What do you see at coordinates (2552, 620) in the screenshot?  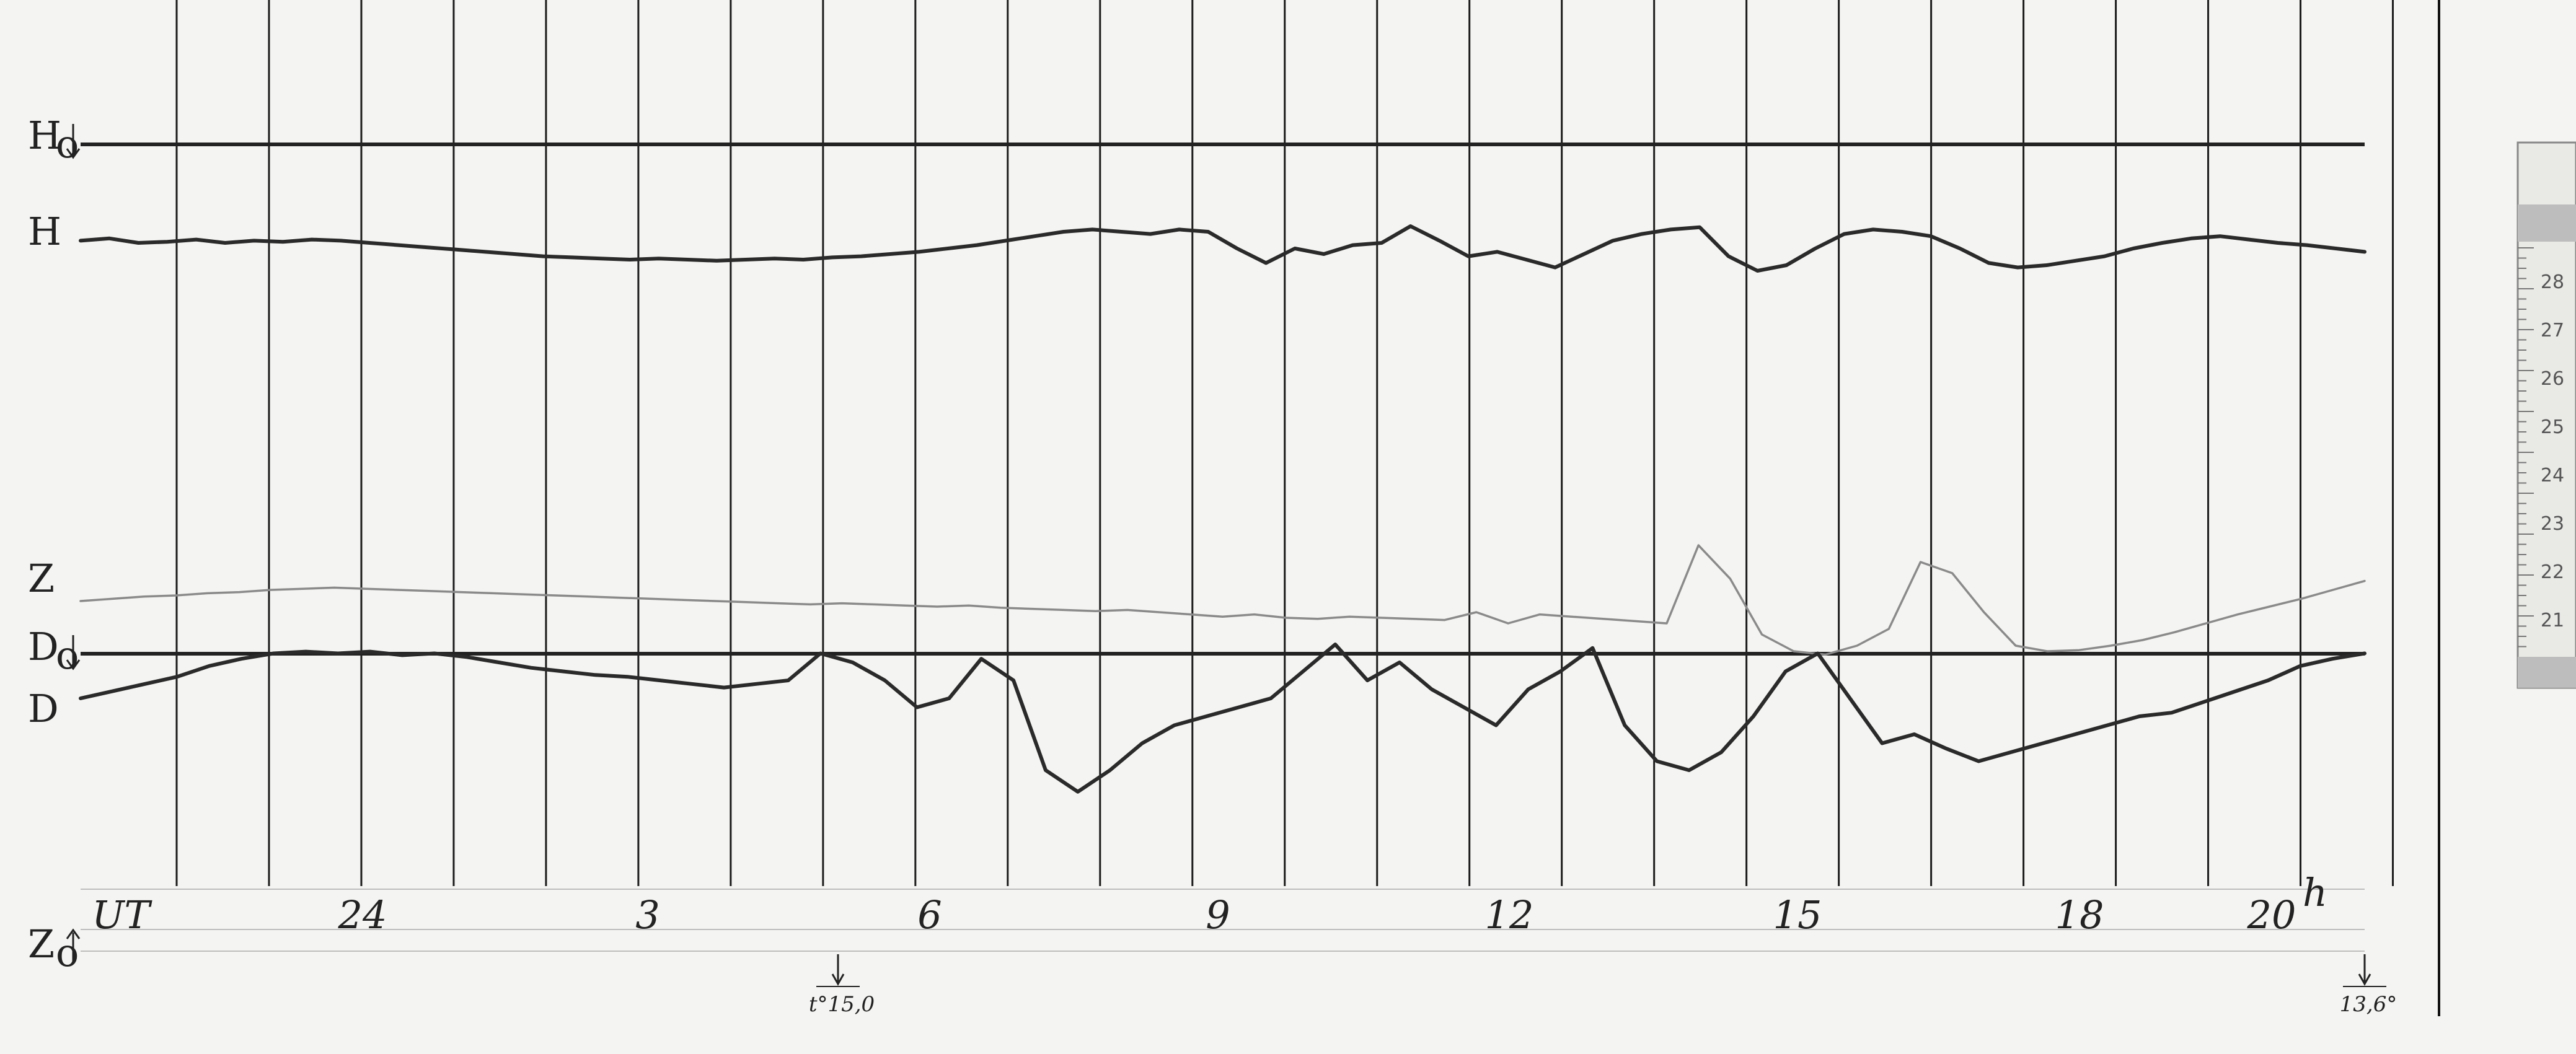 I see `ruler-number: 21` at bounding box center [2552, 620].